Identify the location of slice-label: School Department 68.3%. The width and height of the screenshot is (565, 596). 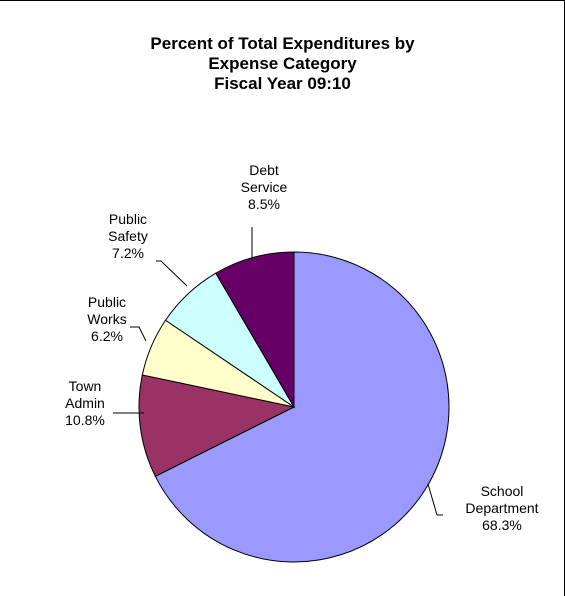
(501, 508).